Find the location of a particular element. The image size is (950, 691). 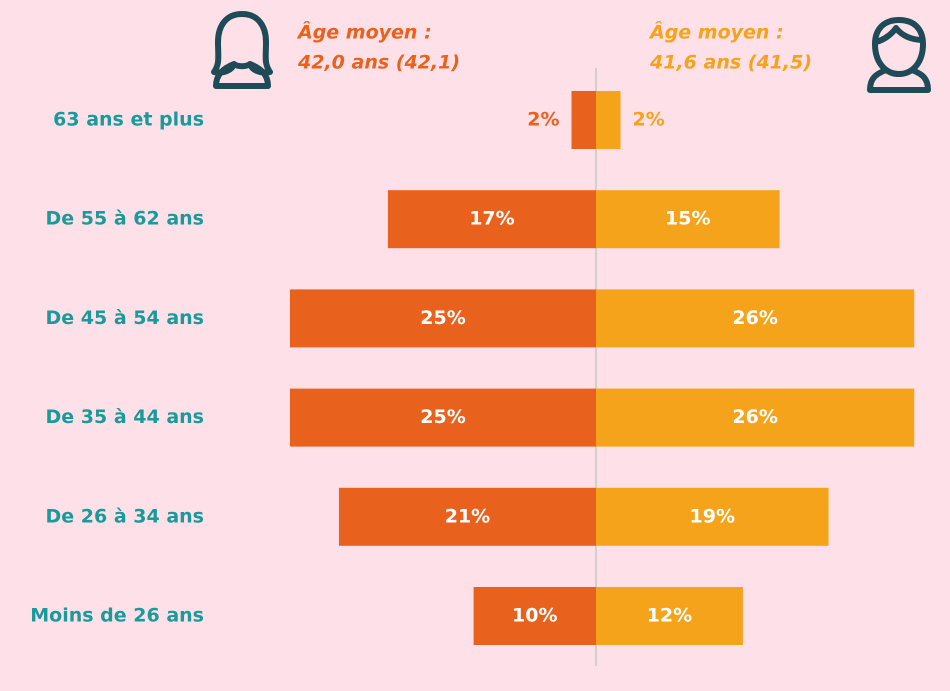

value-label: 10% is located at coordinates (534, 616).